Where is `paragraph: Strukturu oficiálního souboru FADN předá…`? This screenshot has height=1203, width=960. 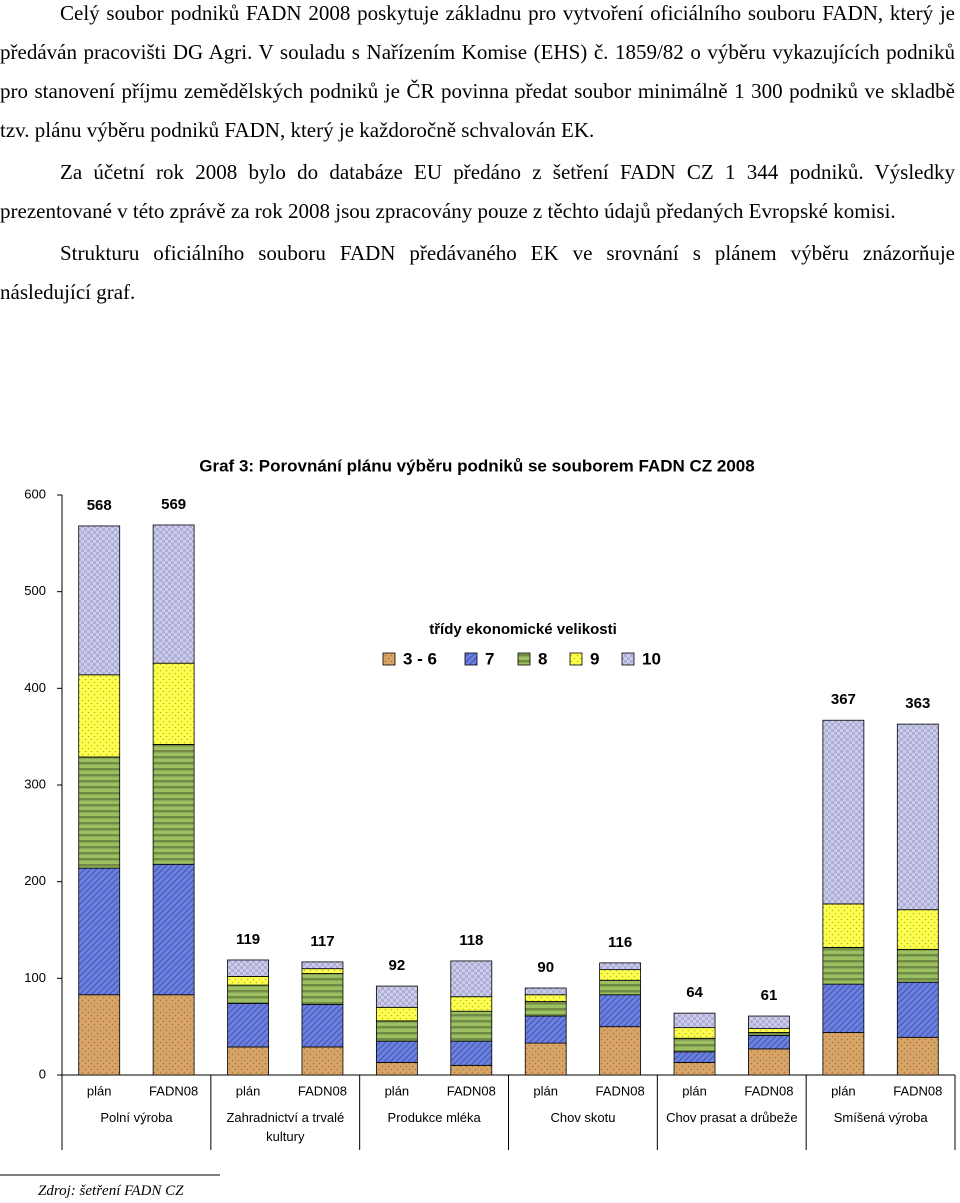 paragraph: Strukturu oficiálního souboru FADN předá… is located at coordinates (477, 272).